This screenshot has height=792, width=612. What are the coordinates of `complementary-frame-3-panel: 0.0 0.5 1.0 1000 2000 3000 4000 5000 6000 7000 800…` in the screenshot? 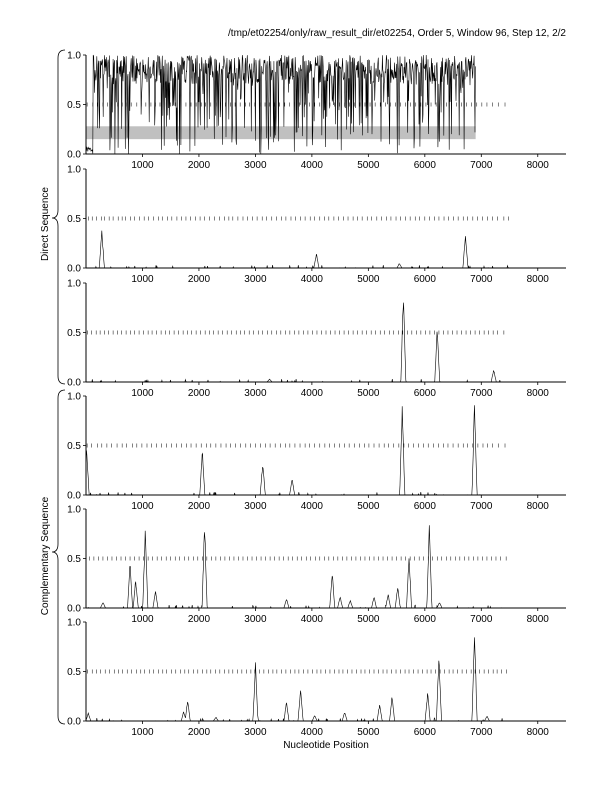 It's located at (316, 678).